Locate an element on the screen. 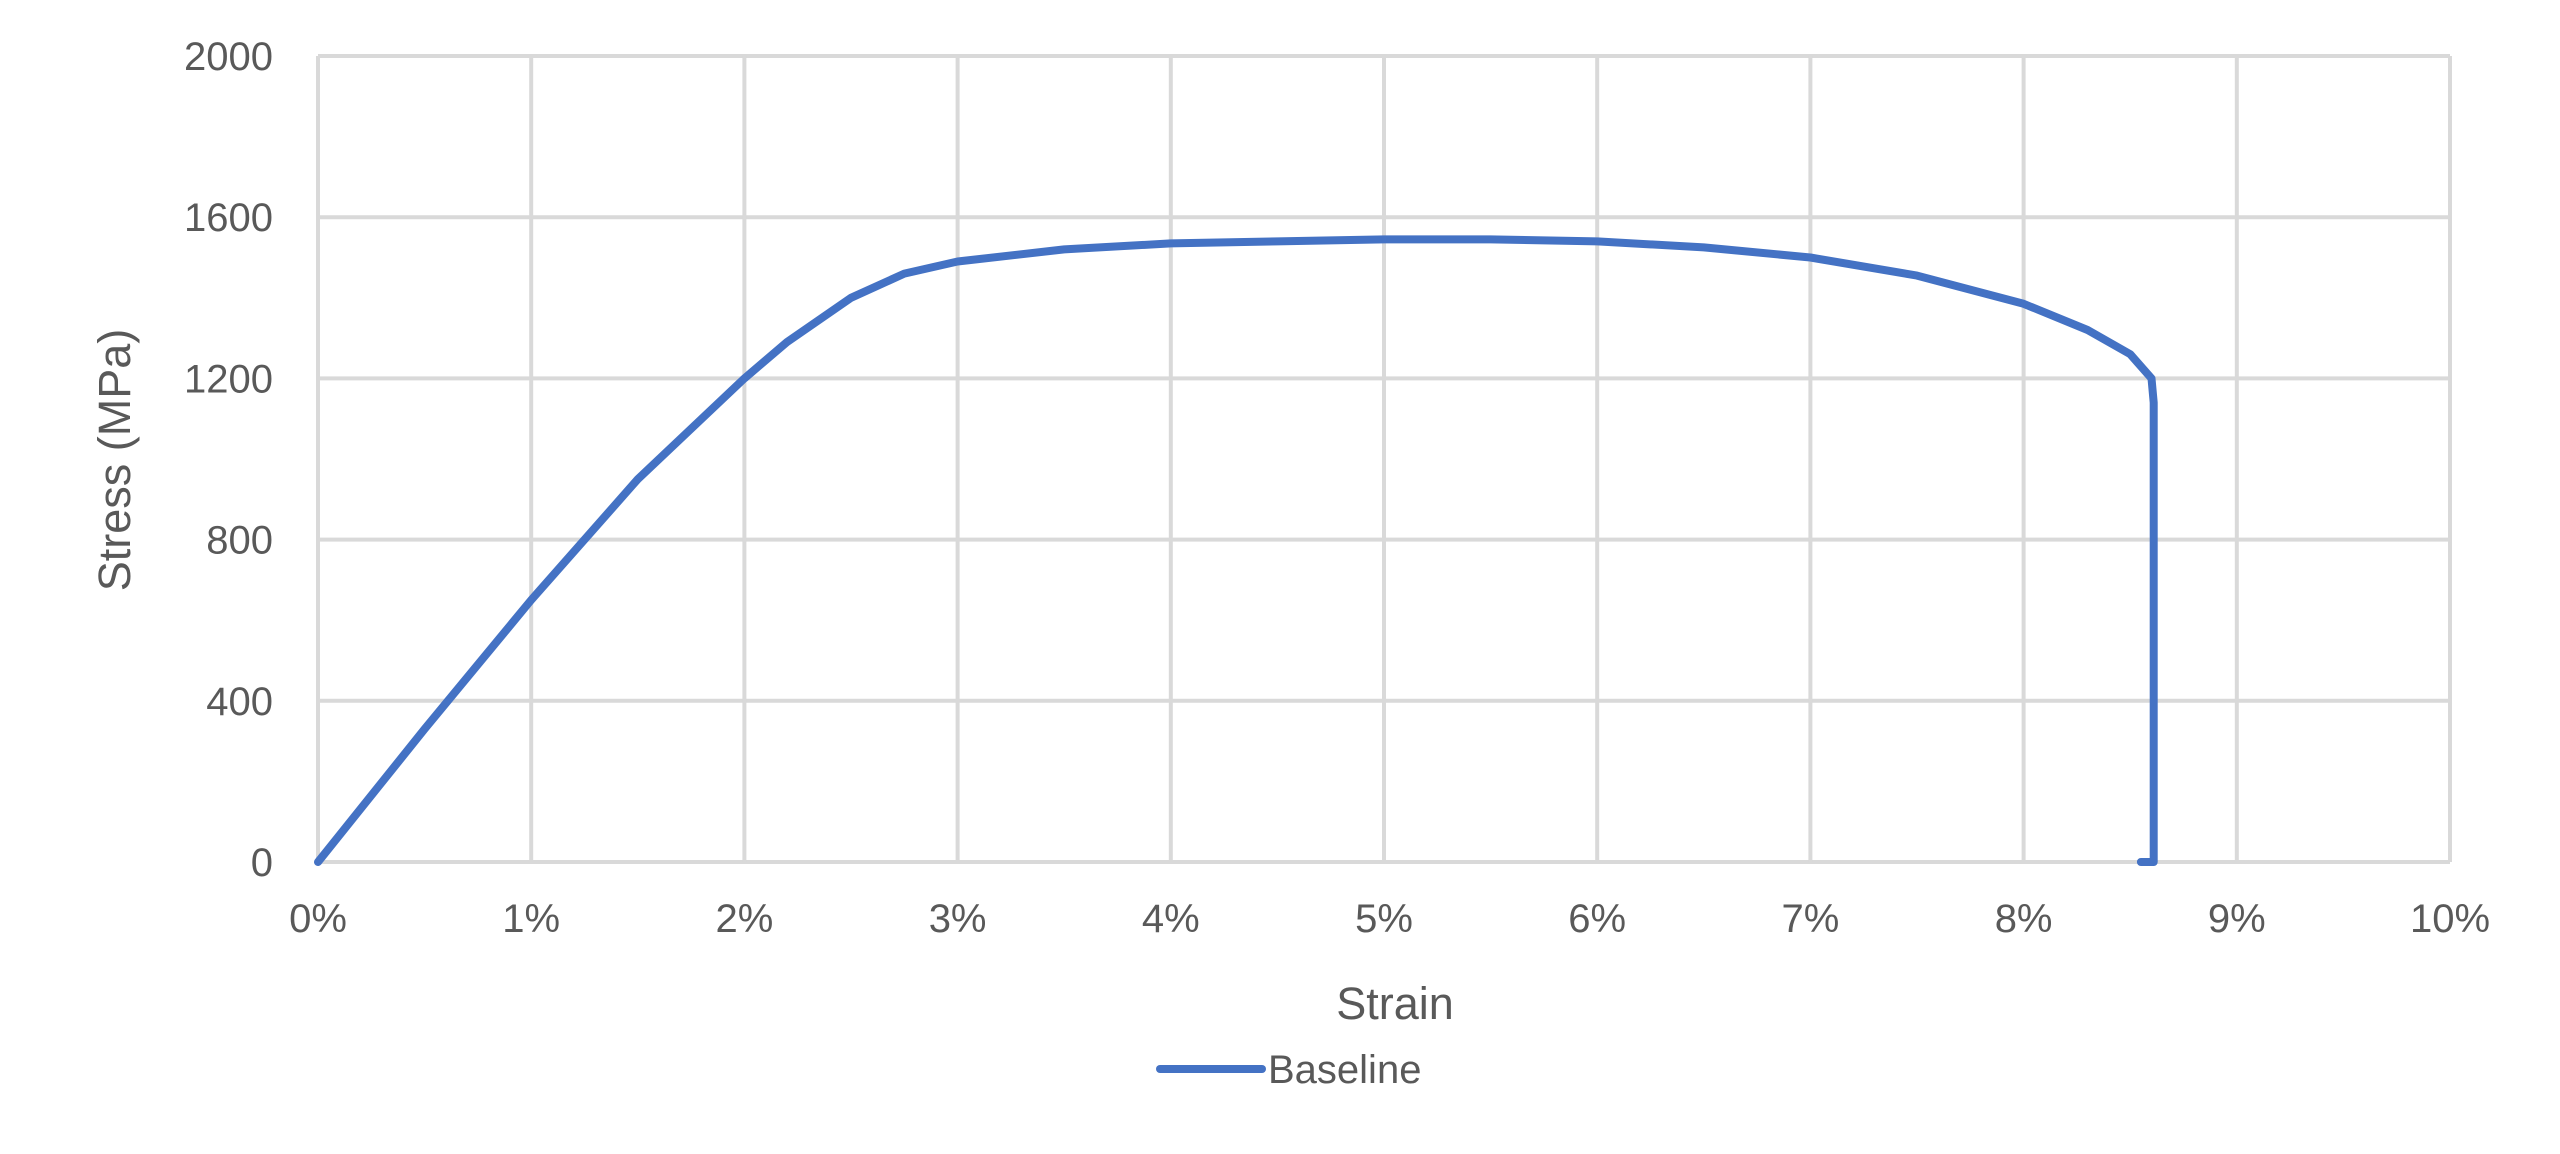 The width and height of the screenshot is (2560, 1154). legend: Baseline is located at coordinates (1288, 1070).